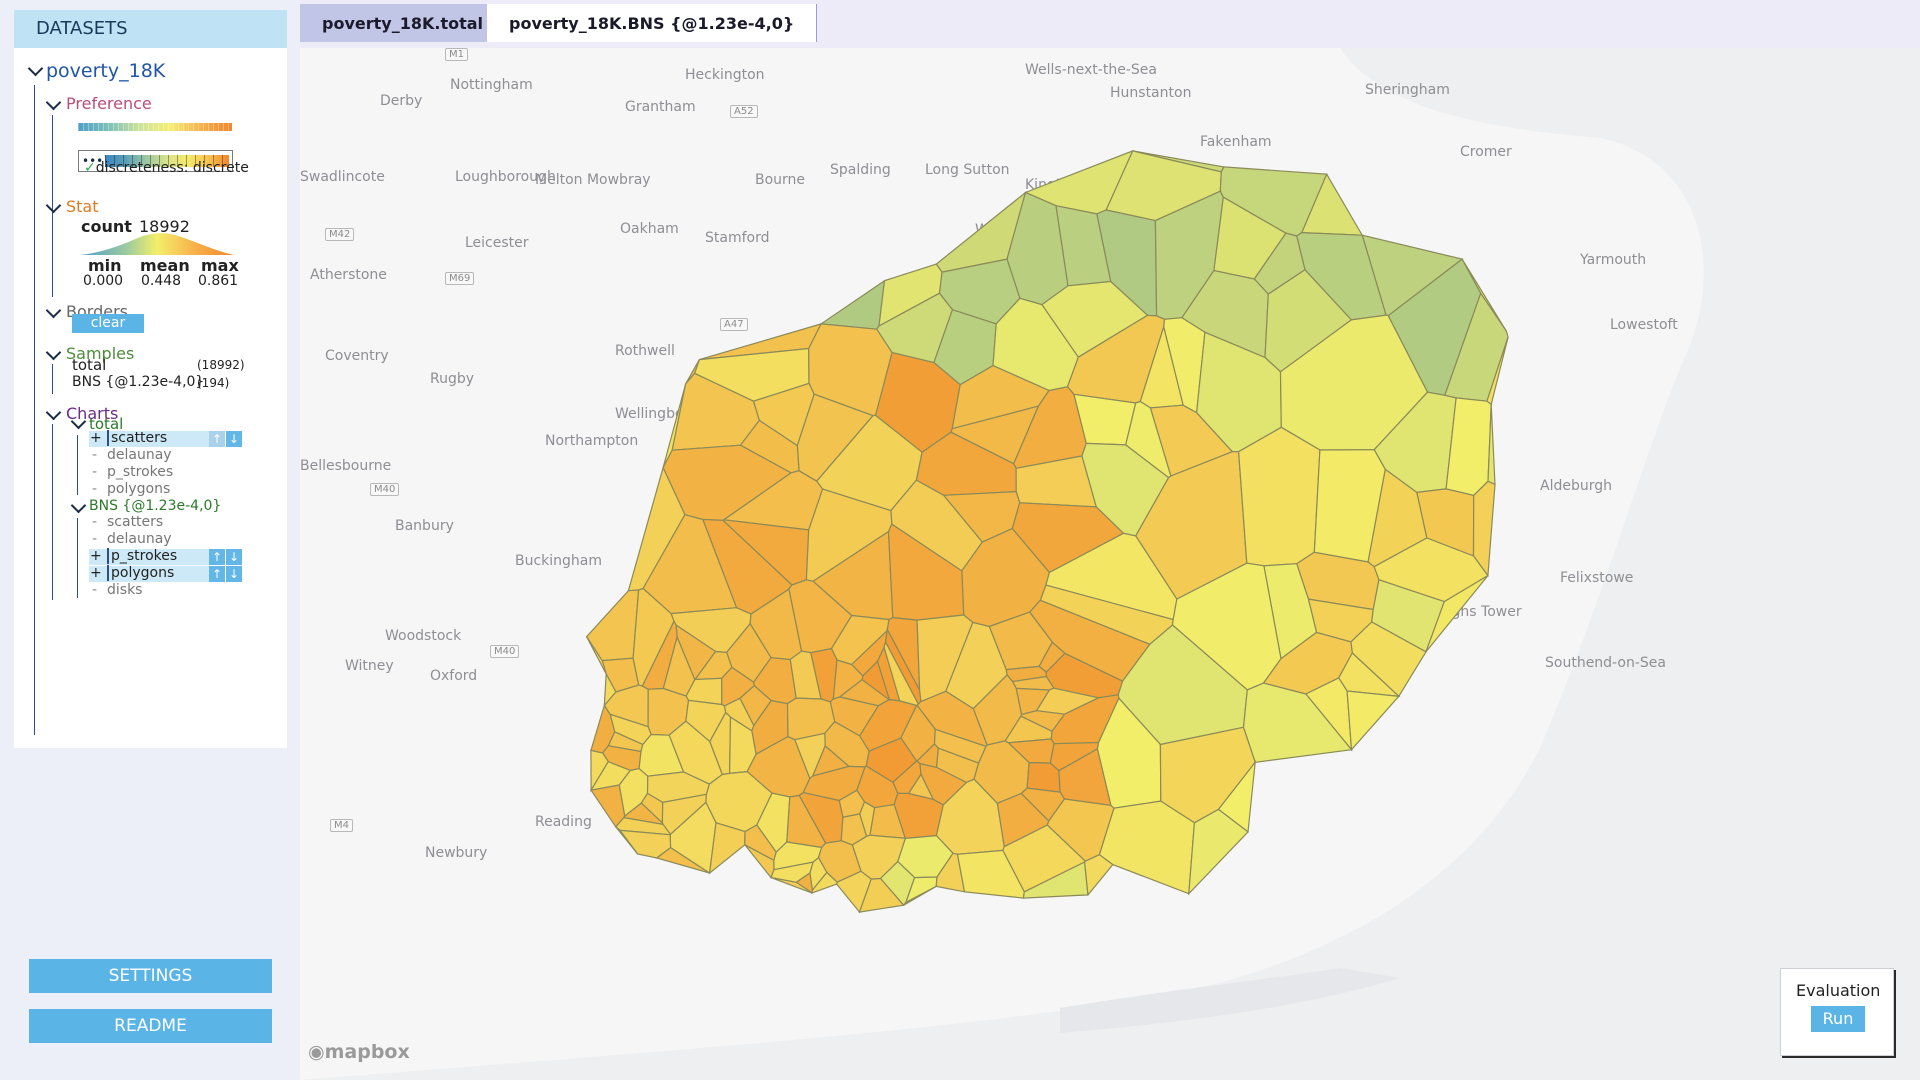 The height and width of the screenshot is (1080, 1920). What do you see at coordinates (1613, 260) in the screenshot?
I see `place-label: Yarmouth` at bounding box center [1613, 260].